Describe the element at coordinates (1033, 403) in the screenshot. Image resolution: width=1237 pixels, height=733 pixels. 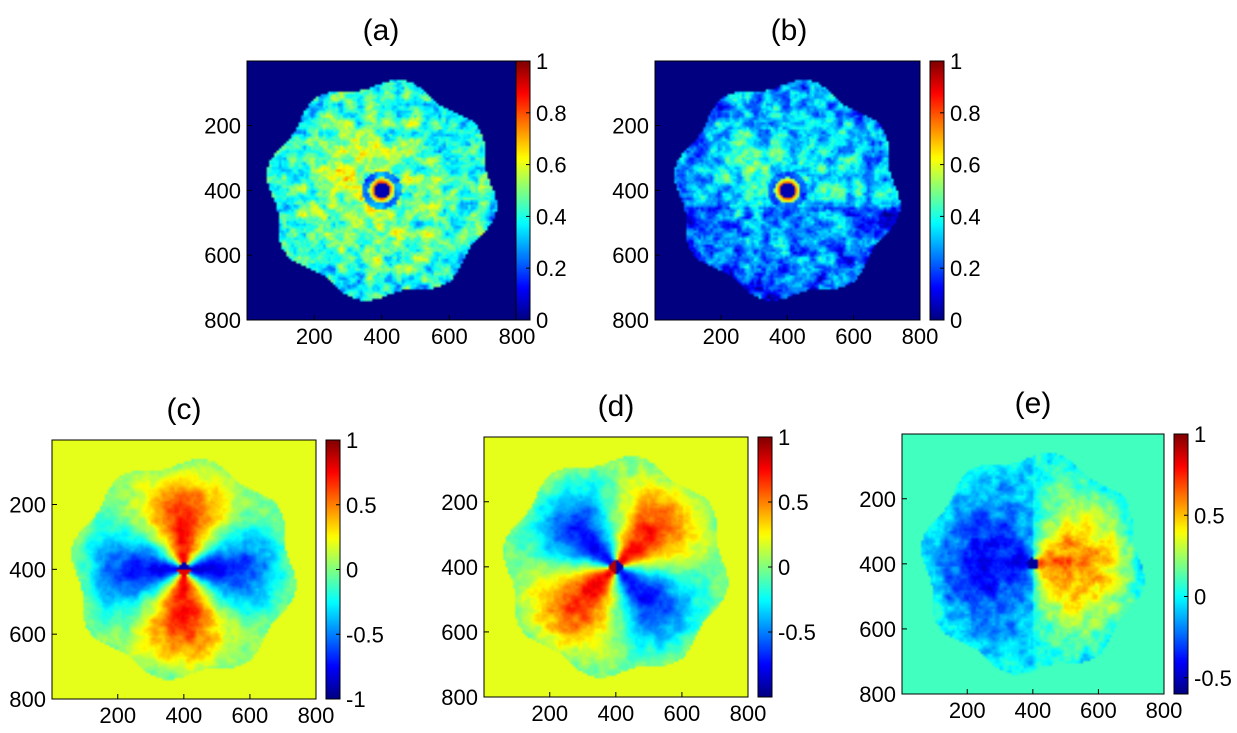
I see `panel-title: (e)` at that location.